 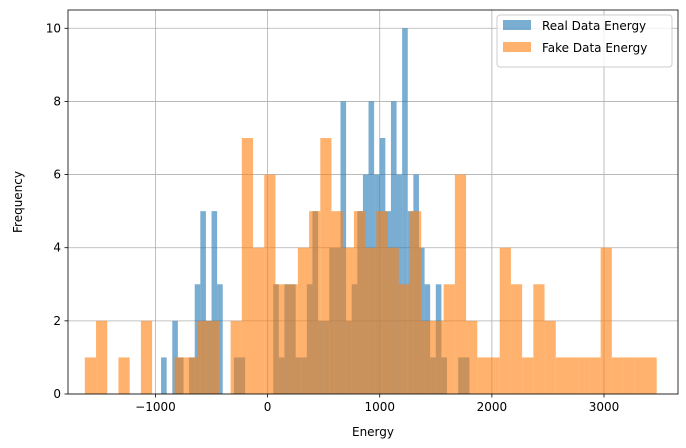 I want to click on legend-label-real: Real Data Energy, so click(x=594, y=26).